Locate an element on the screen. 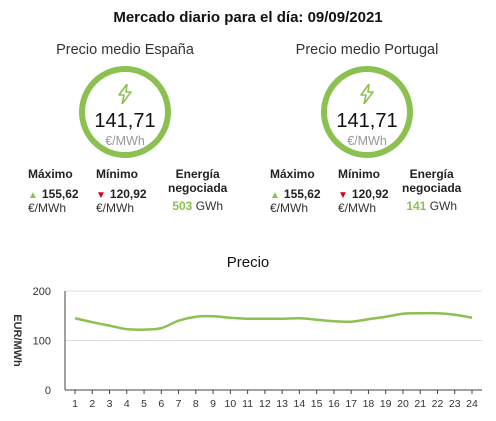 This screenshot has width=496, height=421. y-tick-label: 0 is located at coordinates (48, 391).